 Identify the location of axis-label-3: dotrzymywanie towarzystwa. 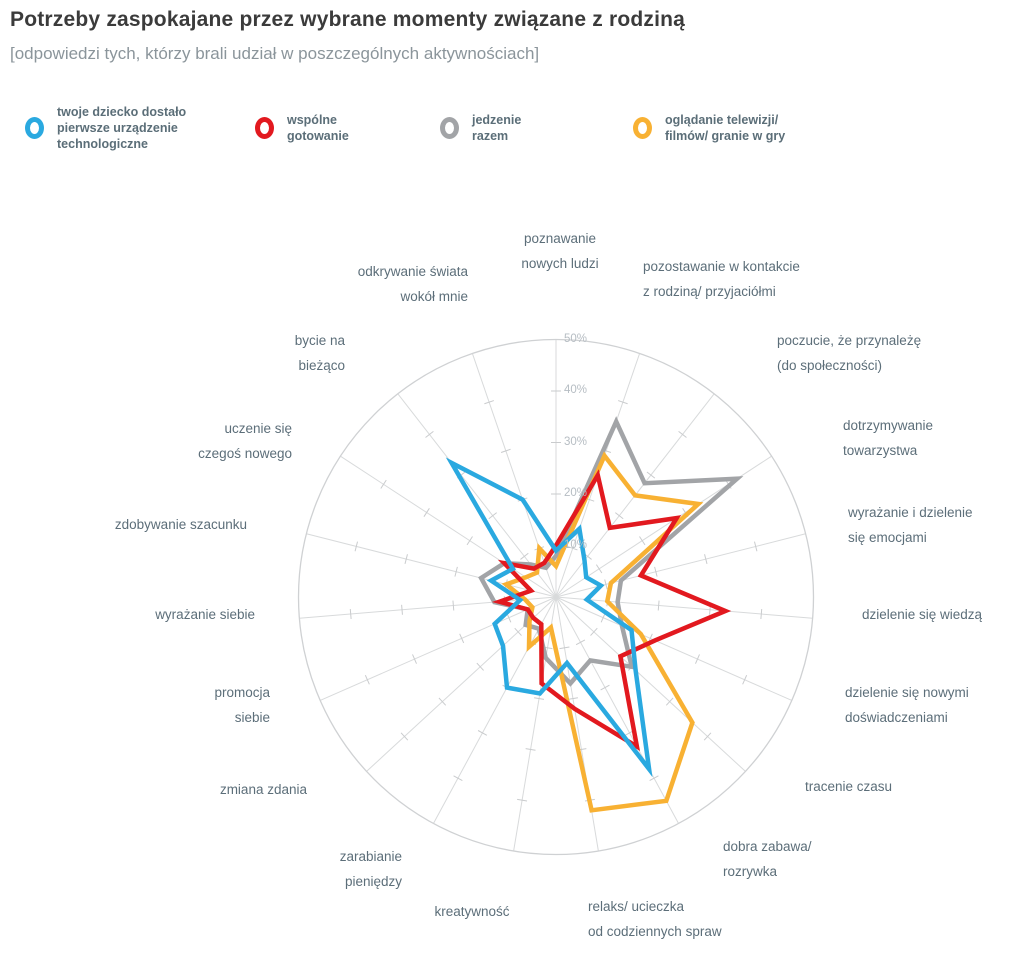
(888, 438).